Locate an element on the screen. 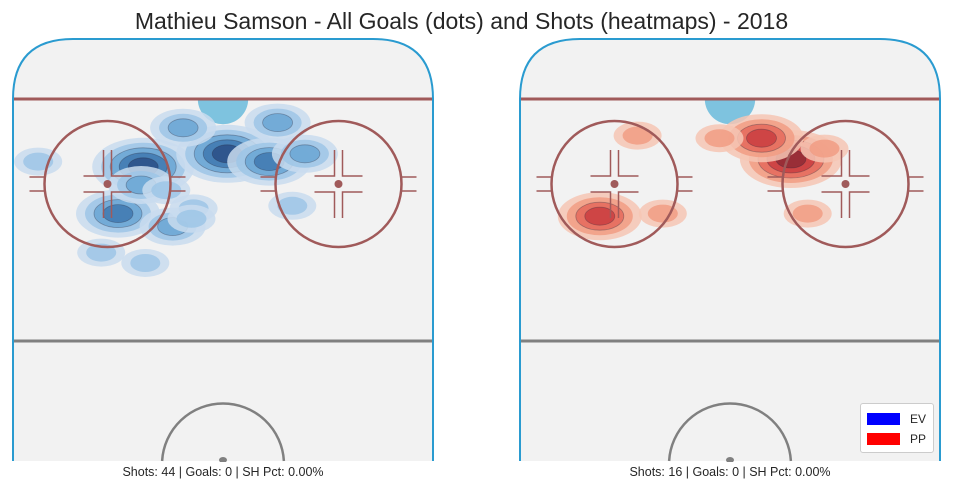 The height and width of the screenshot is (493, 953). legend: EV PP is located at coordinates (897, 428).